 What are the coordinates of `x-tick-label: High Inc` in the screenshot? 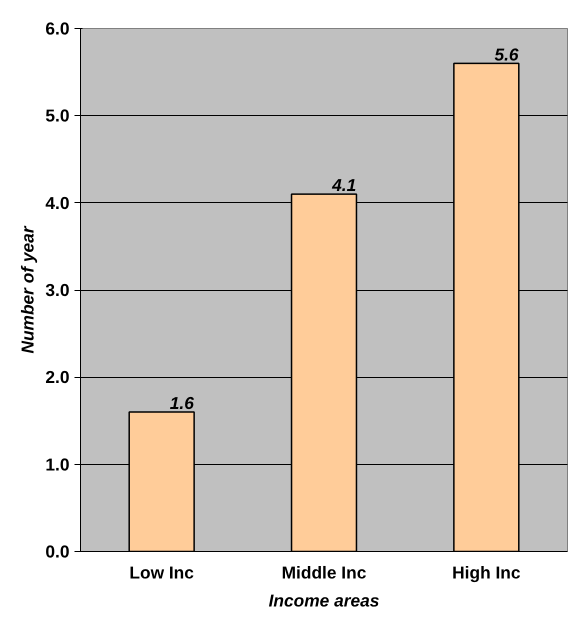 It's located at (486, 572).